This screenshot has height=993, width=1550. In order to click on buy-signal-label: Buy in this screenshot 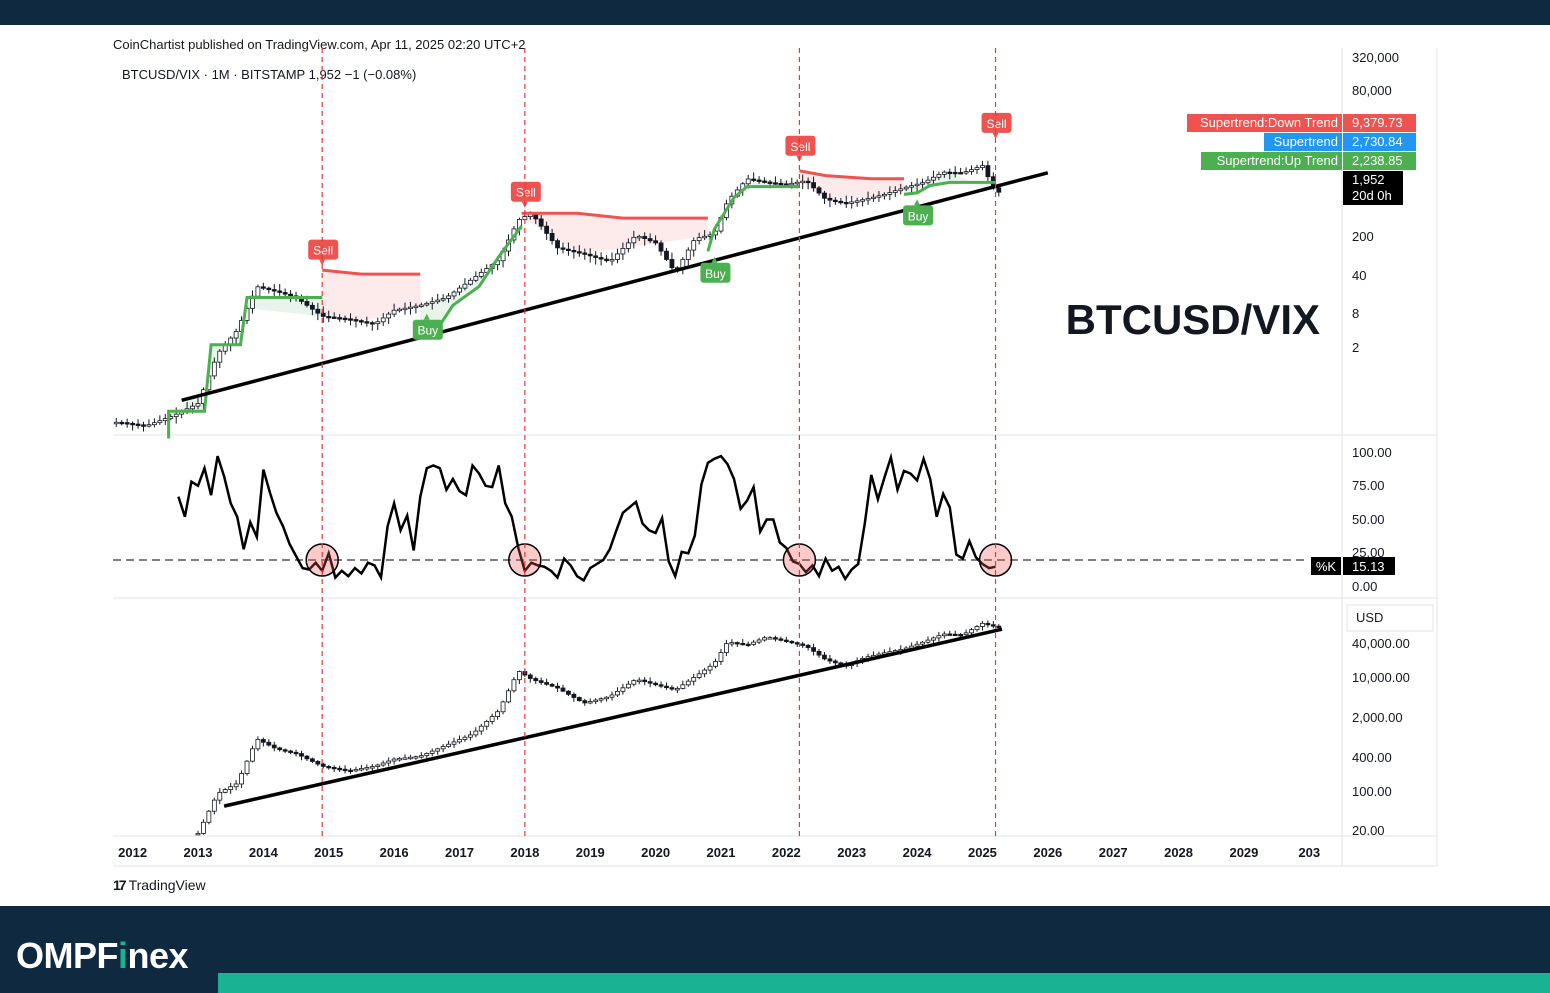, I will do `click(715, 274)`.